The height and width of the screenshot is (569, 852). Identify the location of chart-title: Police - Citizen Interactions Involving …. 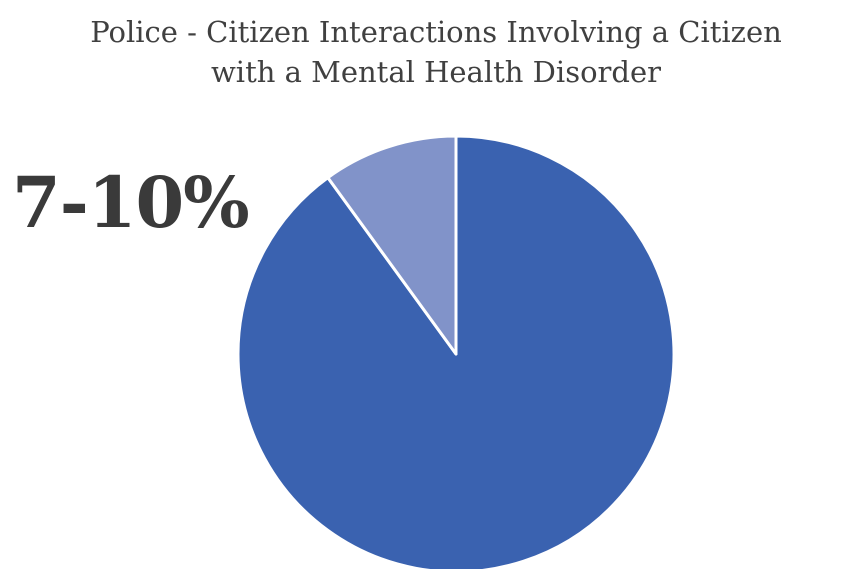
(436, 52).